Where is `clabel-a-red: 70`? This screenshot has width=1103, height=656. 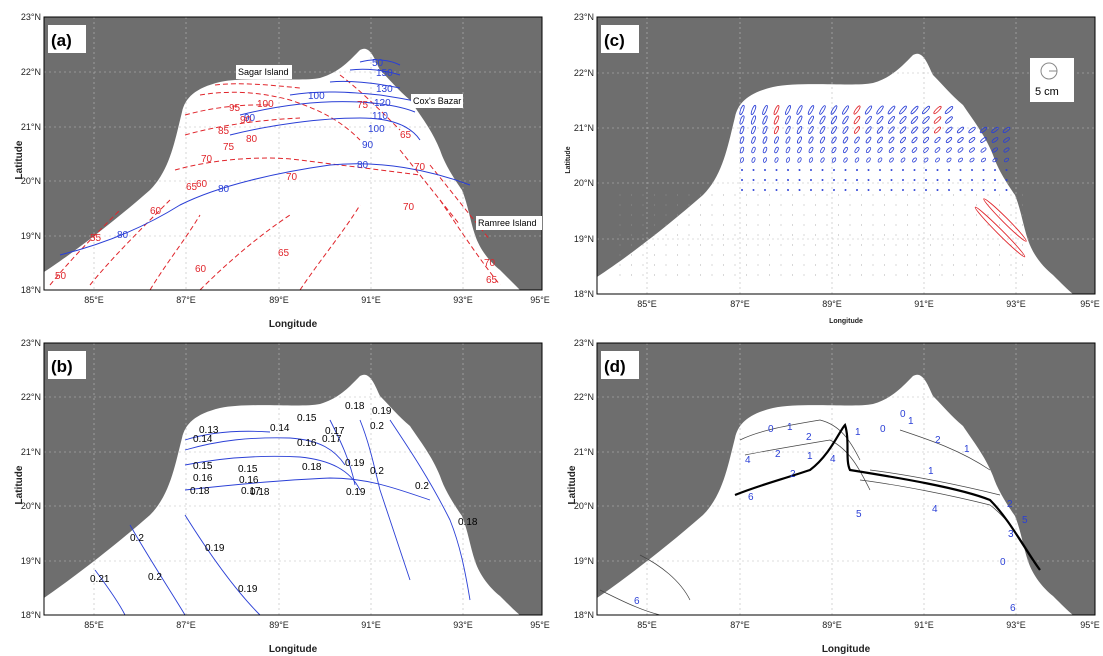 clabel-a-red: 70 is located at coordinates (292, 177).